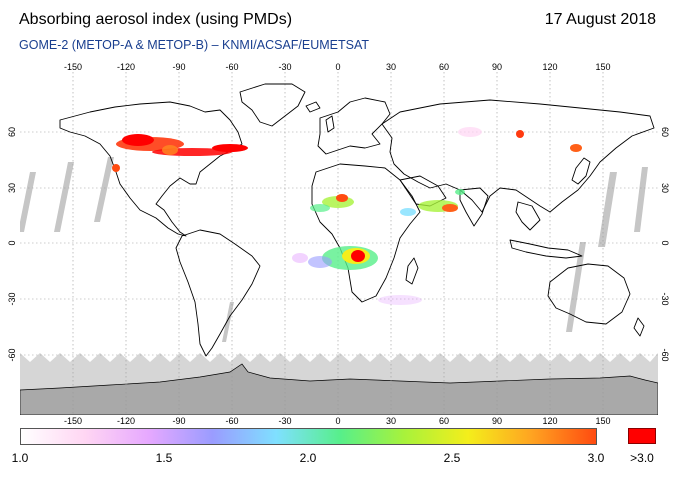  Describe the element at coordinates (232, 421) in the screenshot. I see `lon-tick-bottom: -60` at that location.